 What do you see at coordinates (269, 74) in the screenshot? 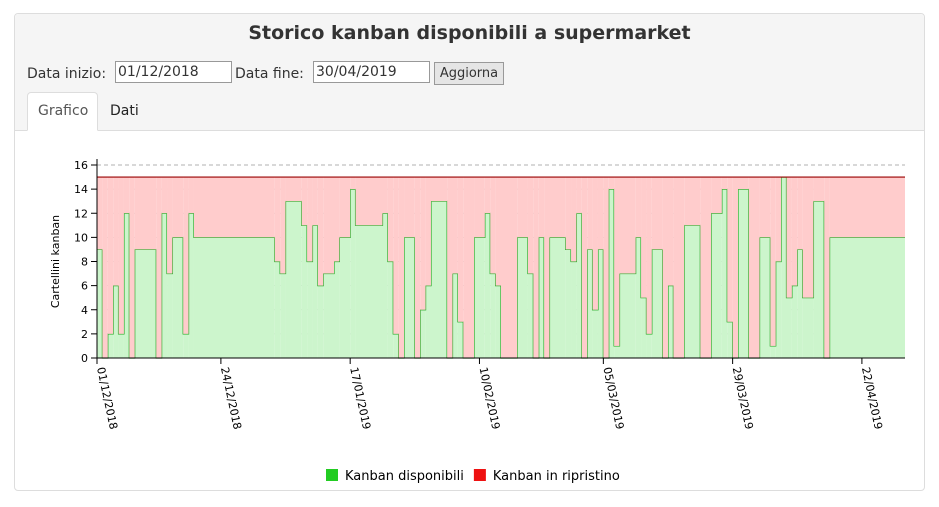
I see `end-label: Data fine:` at bounding box center [269, 74].